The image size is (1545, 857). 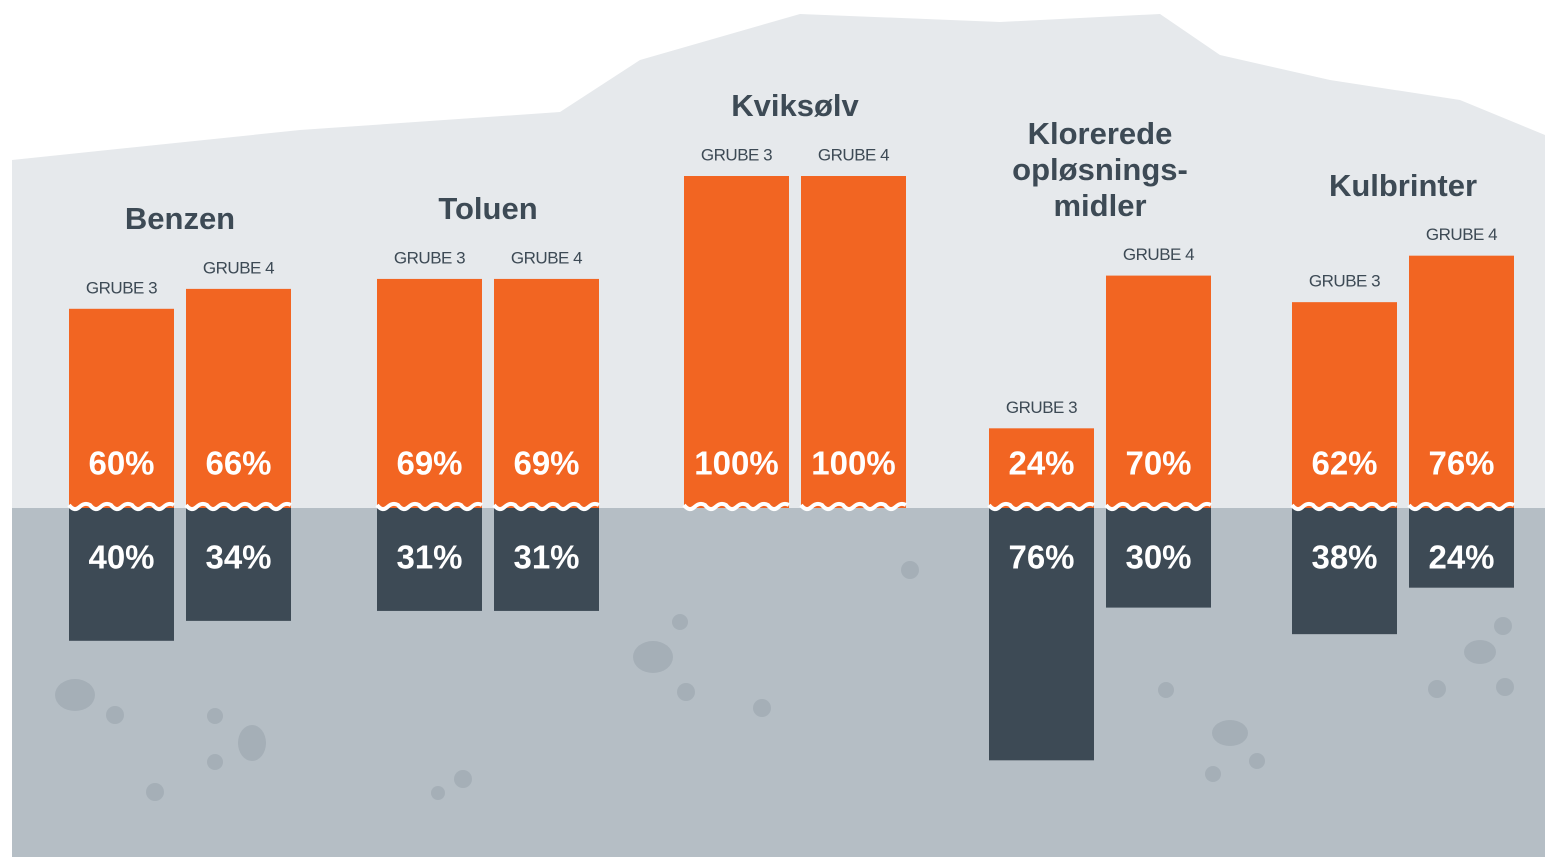 I want to click on above-label: 76%, so click(x=1461, y=463).